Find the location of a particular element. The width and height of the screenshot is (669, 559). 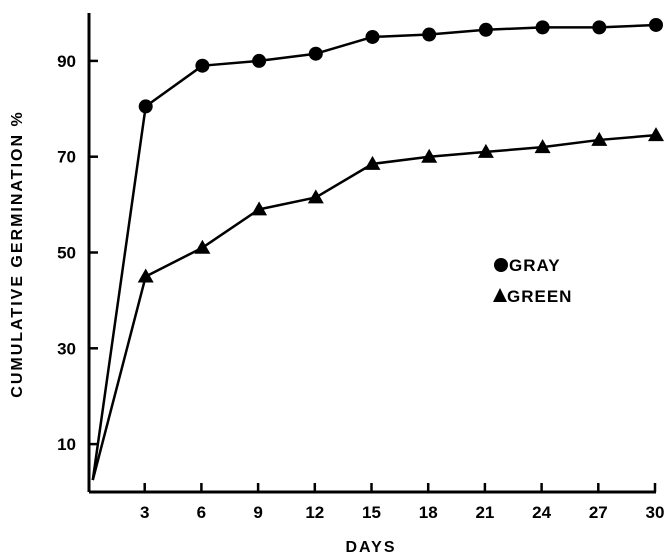

legend-item-gray: GRAY is located at coordinates (527, 265).